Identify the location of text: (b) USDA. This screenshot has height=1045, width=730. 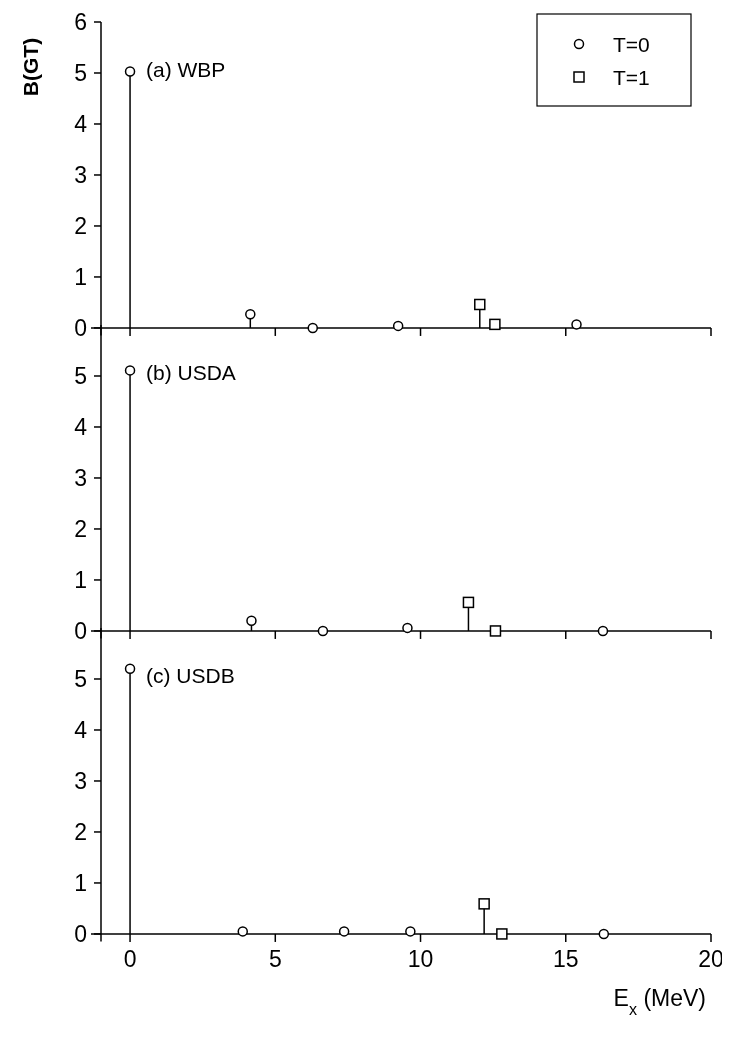
(191, 372).